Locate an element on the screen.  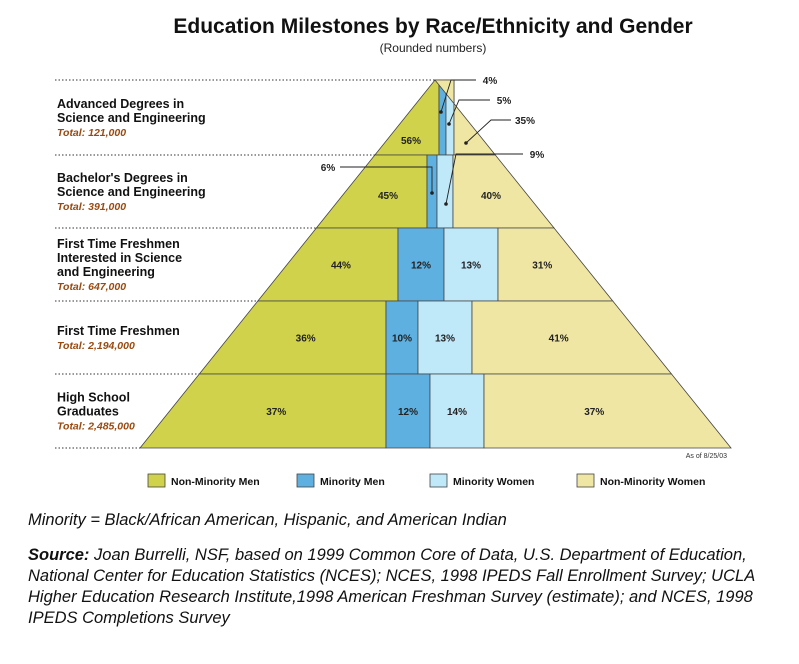
value-level2-non-minority-women: 40% is located at coordinates (491, 196).